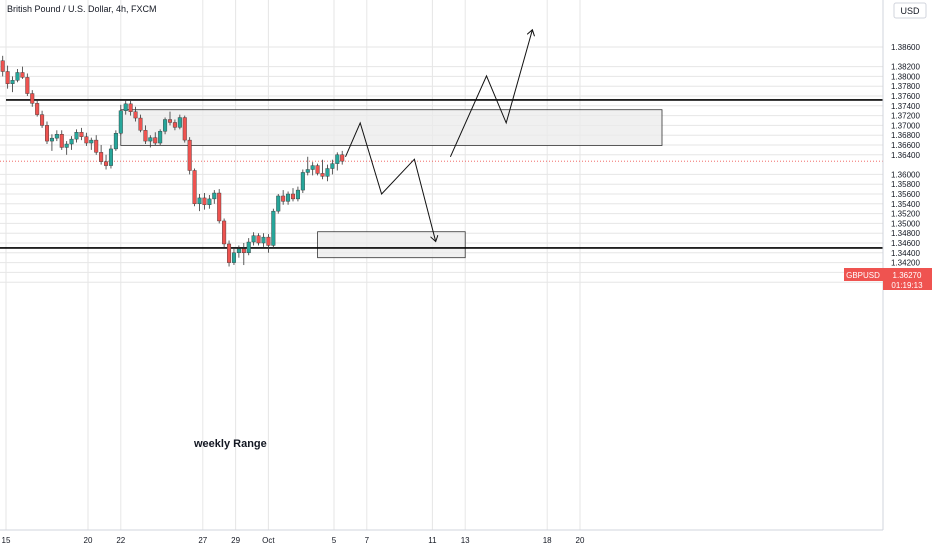  I want to click on y-tick-label: 1.37800, so click(905, 86).